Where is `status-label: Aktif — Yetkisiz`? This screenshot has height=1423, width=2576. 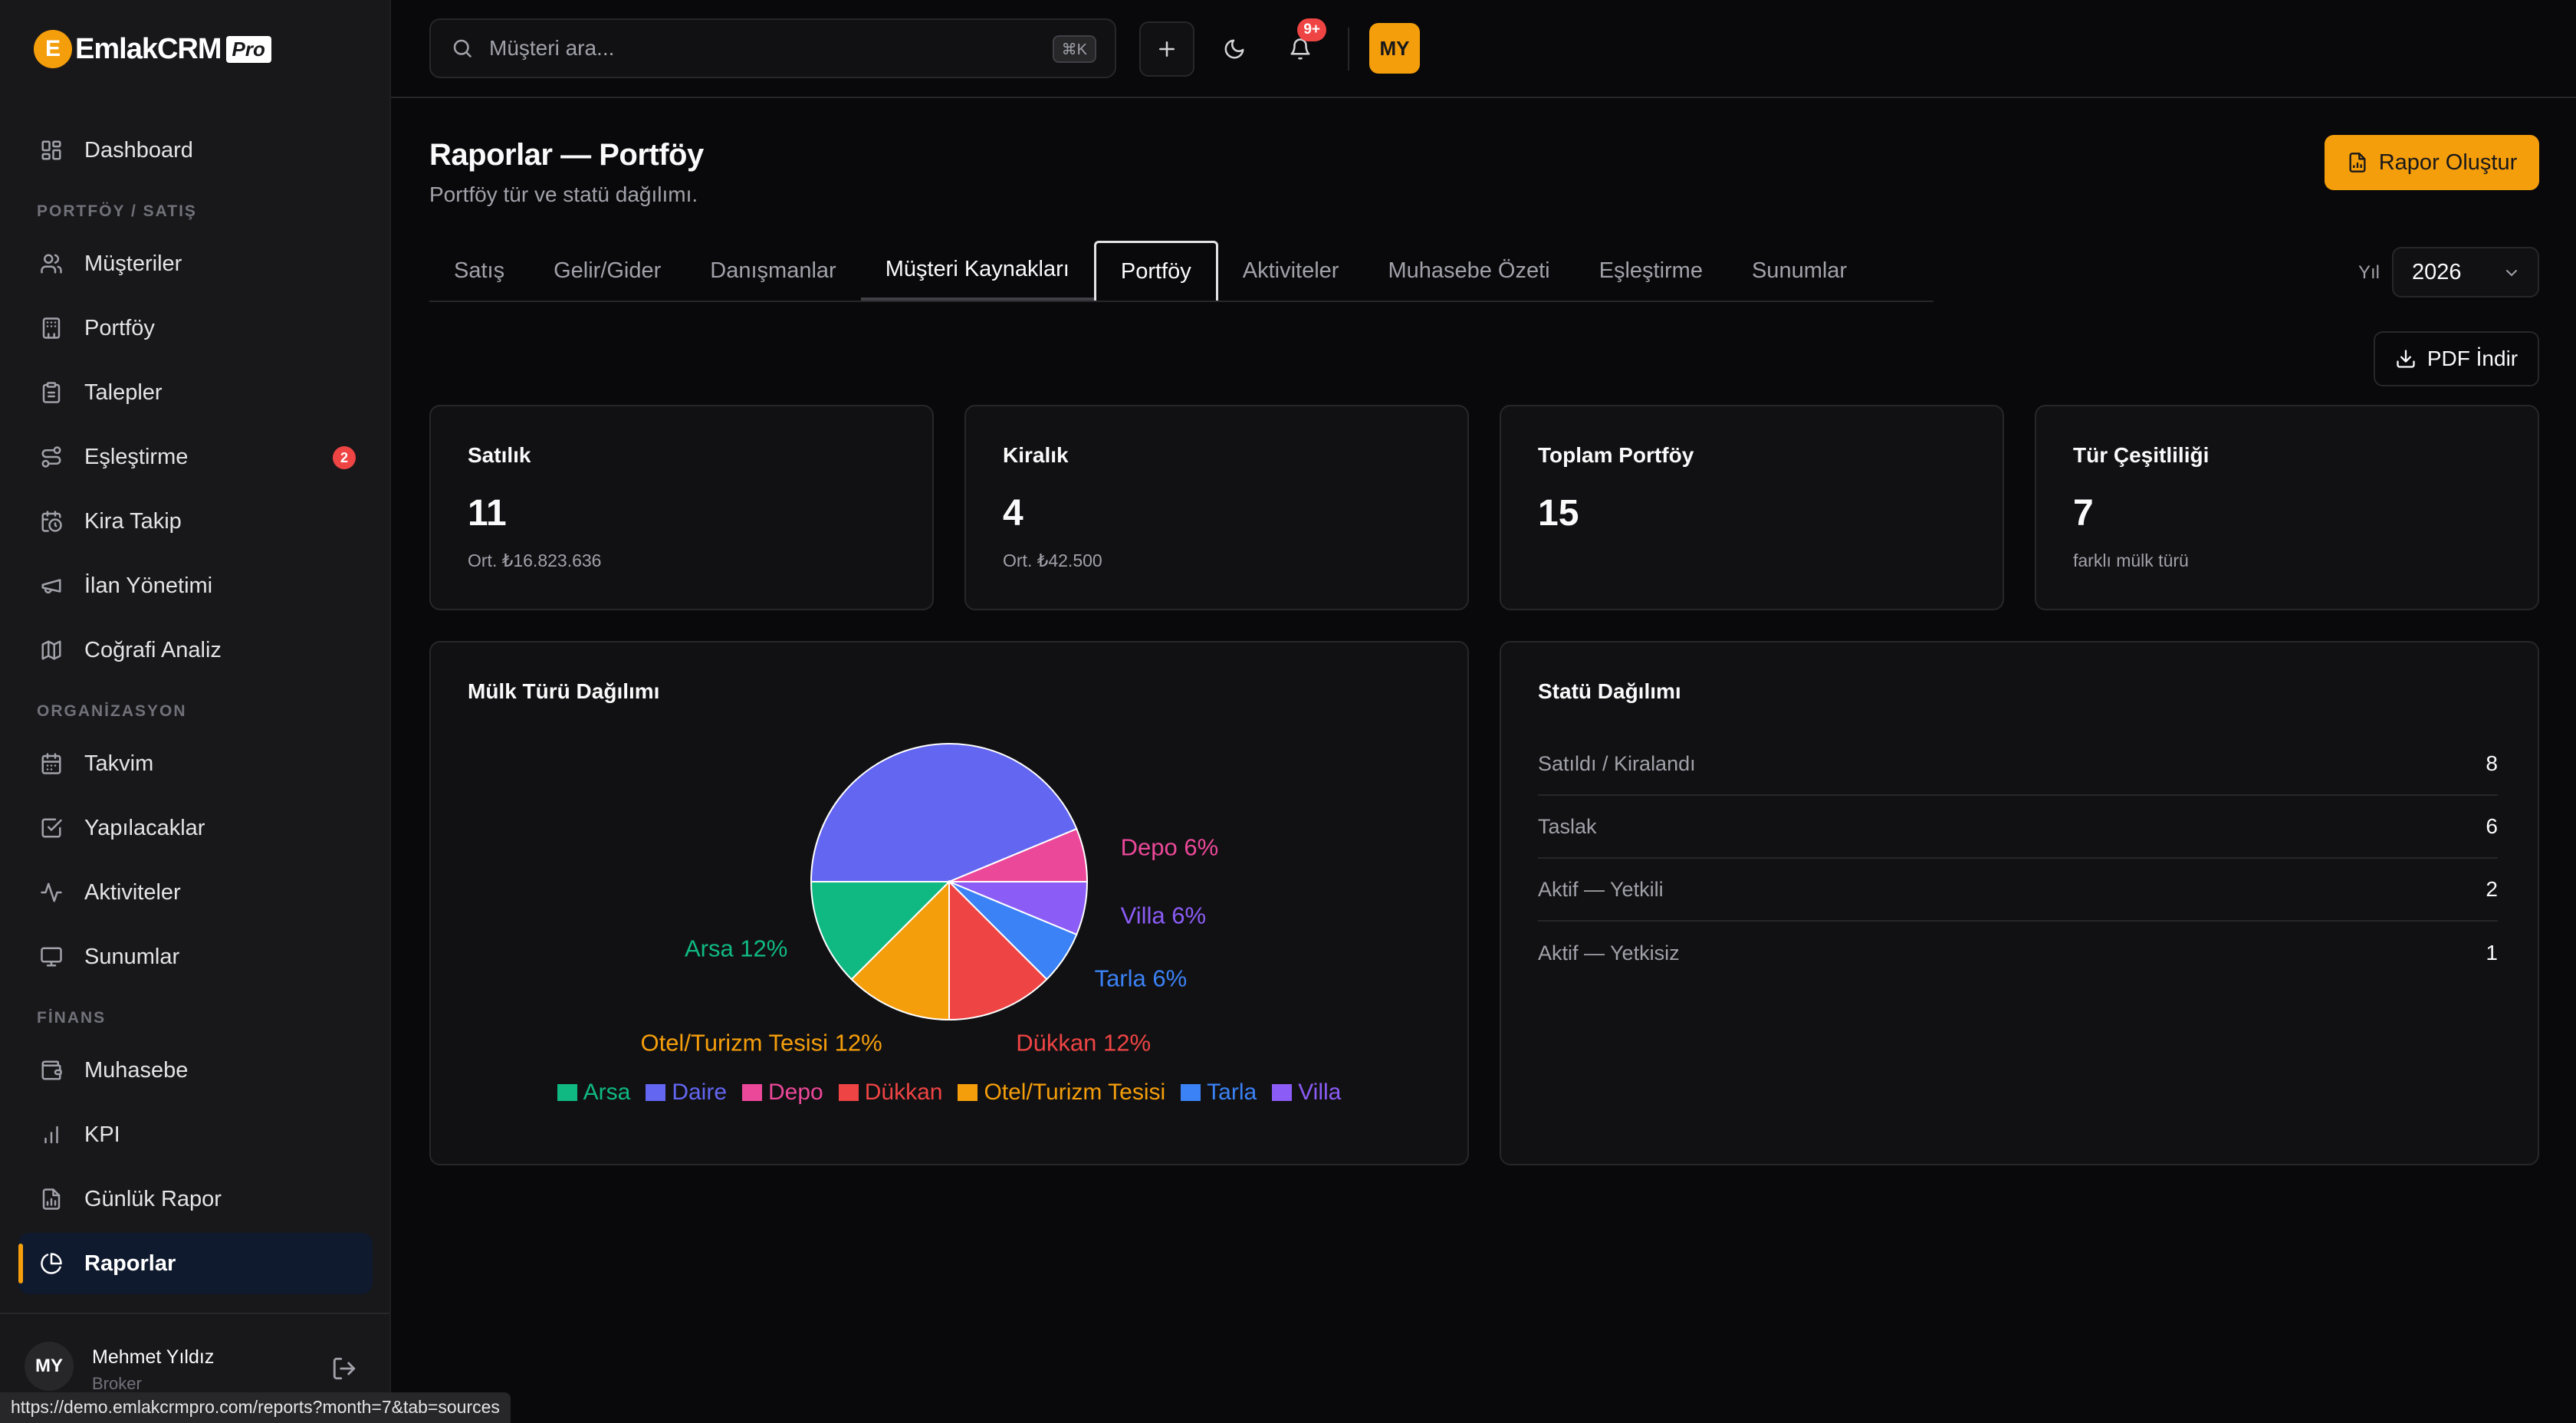 status-label: Aktif — Yetkisiz is located at coordinates (1609, 953).